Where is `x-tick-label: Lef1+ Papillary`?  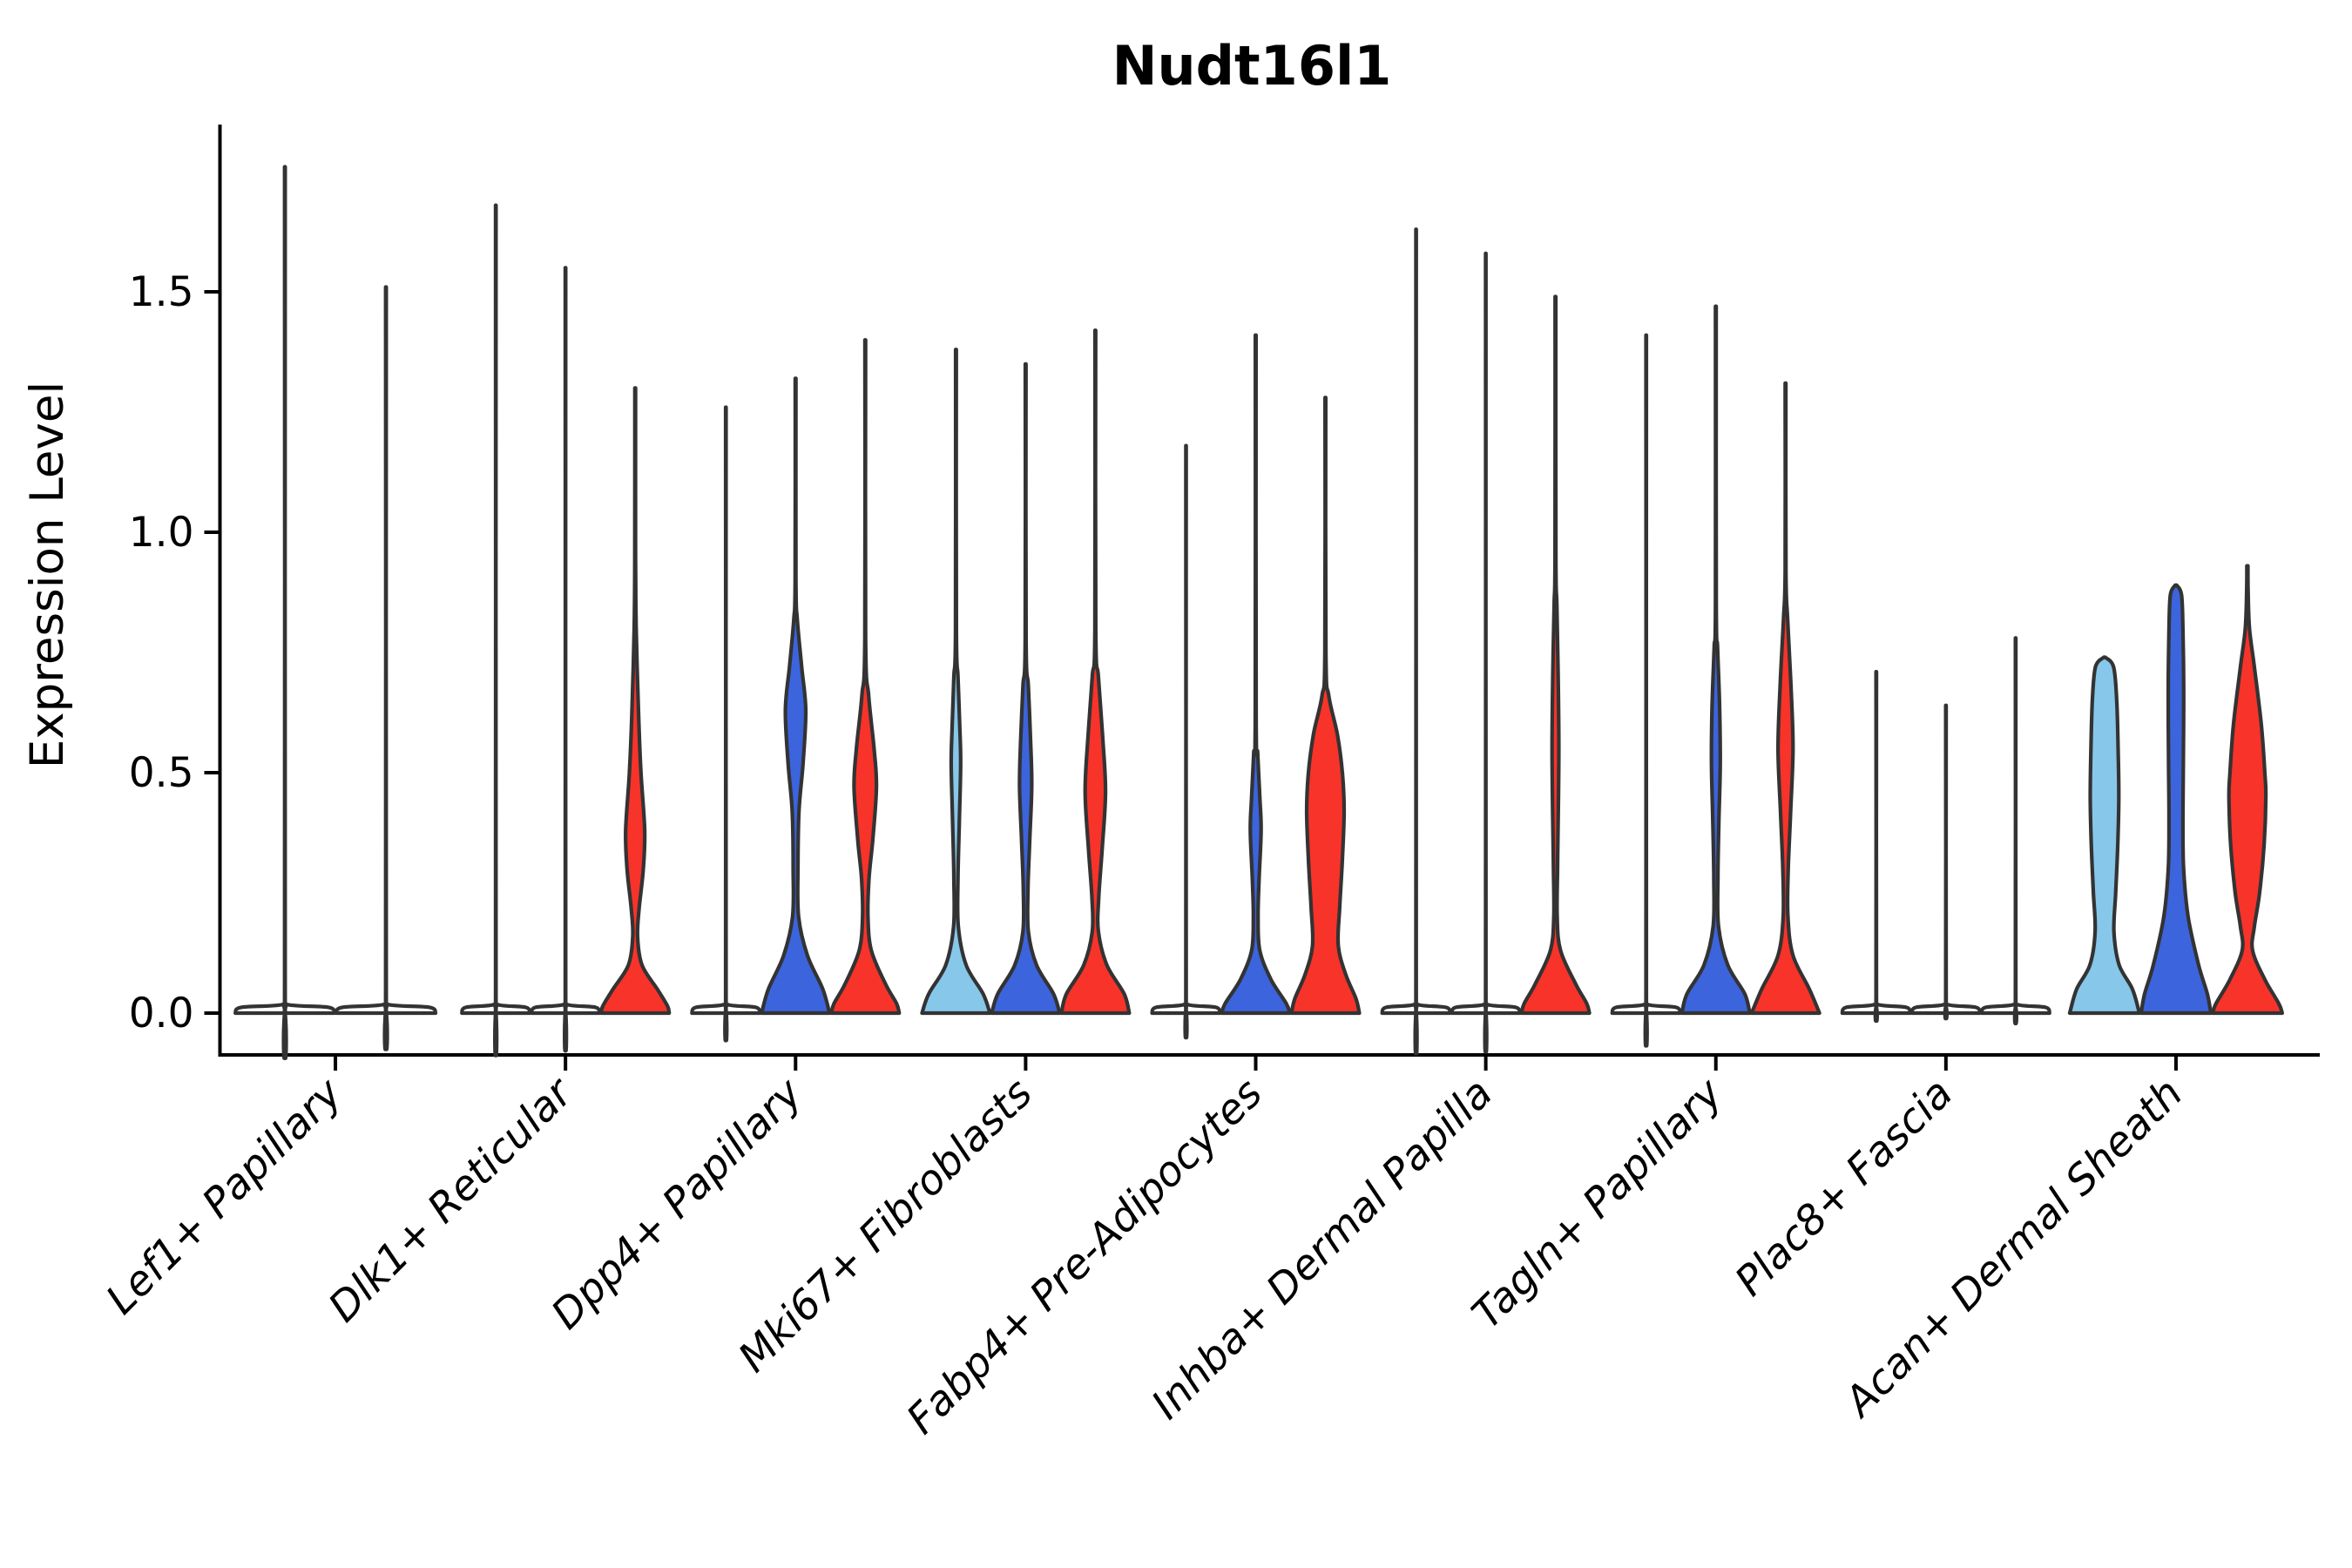
x-tick-label: Lef1+ Papillary is located at coordinates (225, 1196).